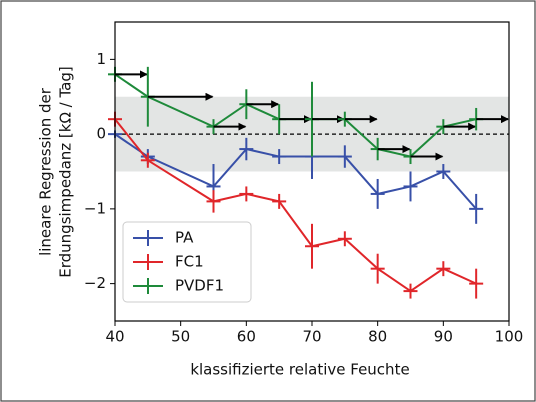 The image size is (536, 402). Describe the element at coordinates (180, 337) in the screenshot. I see `x-tick-label: 50` at that location.